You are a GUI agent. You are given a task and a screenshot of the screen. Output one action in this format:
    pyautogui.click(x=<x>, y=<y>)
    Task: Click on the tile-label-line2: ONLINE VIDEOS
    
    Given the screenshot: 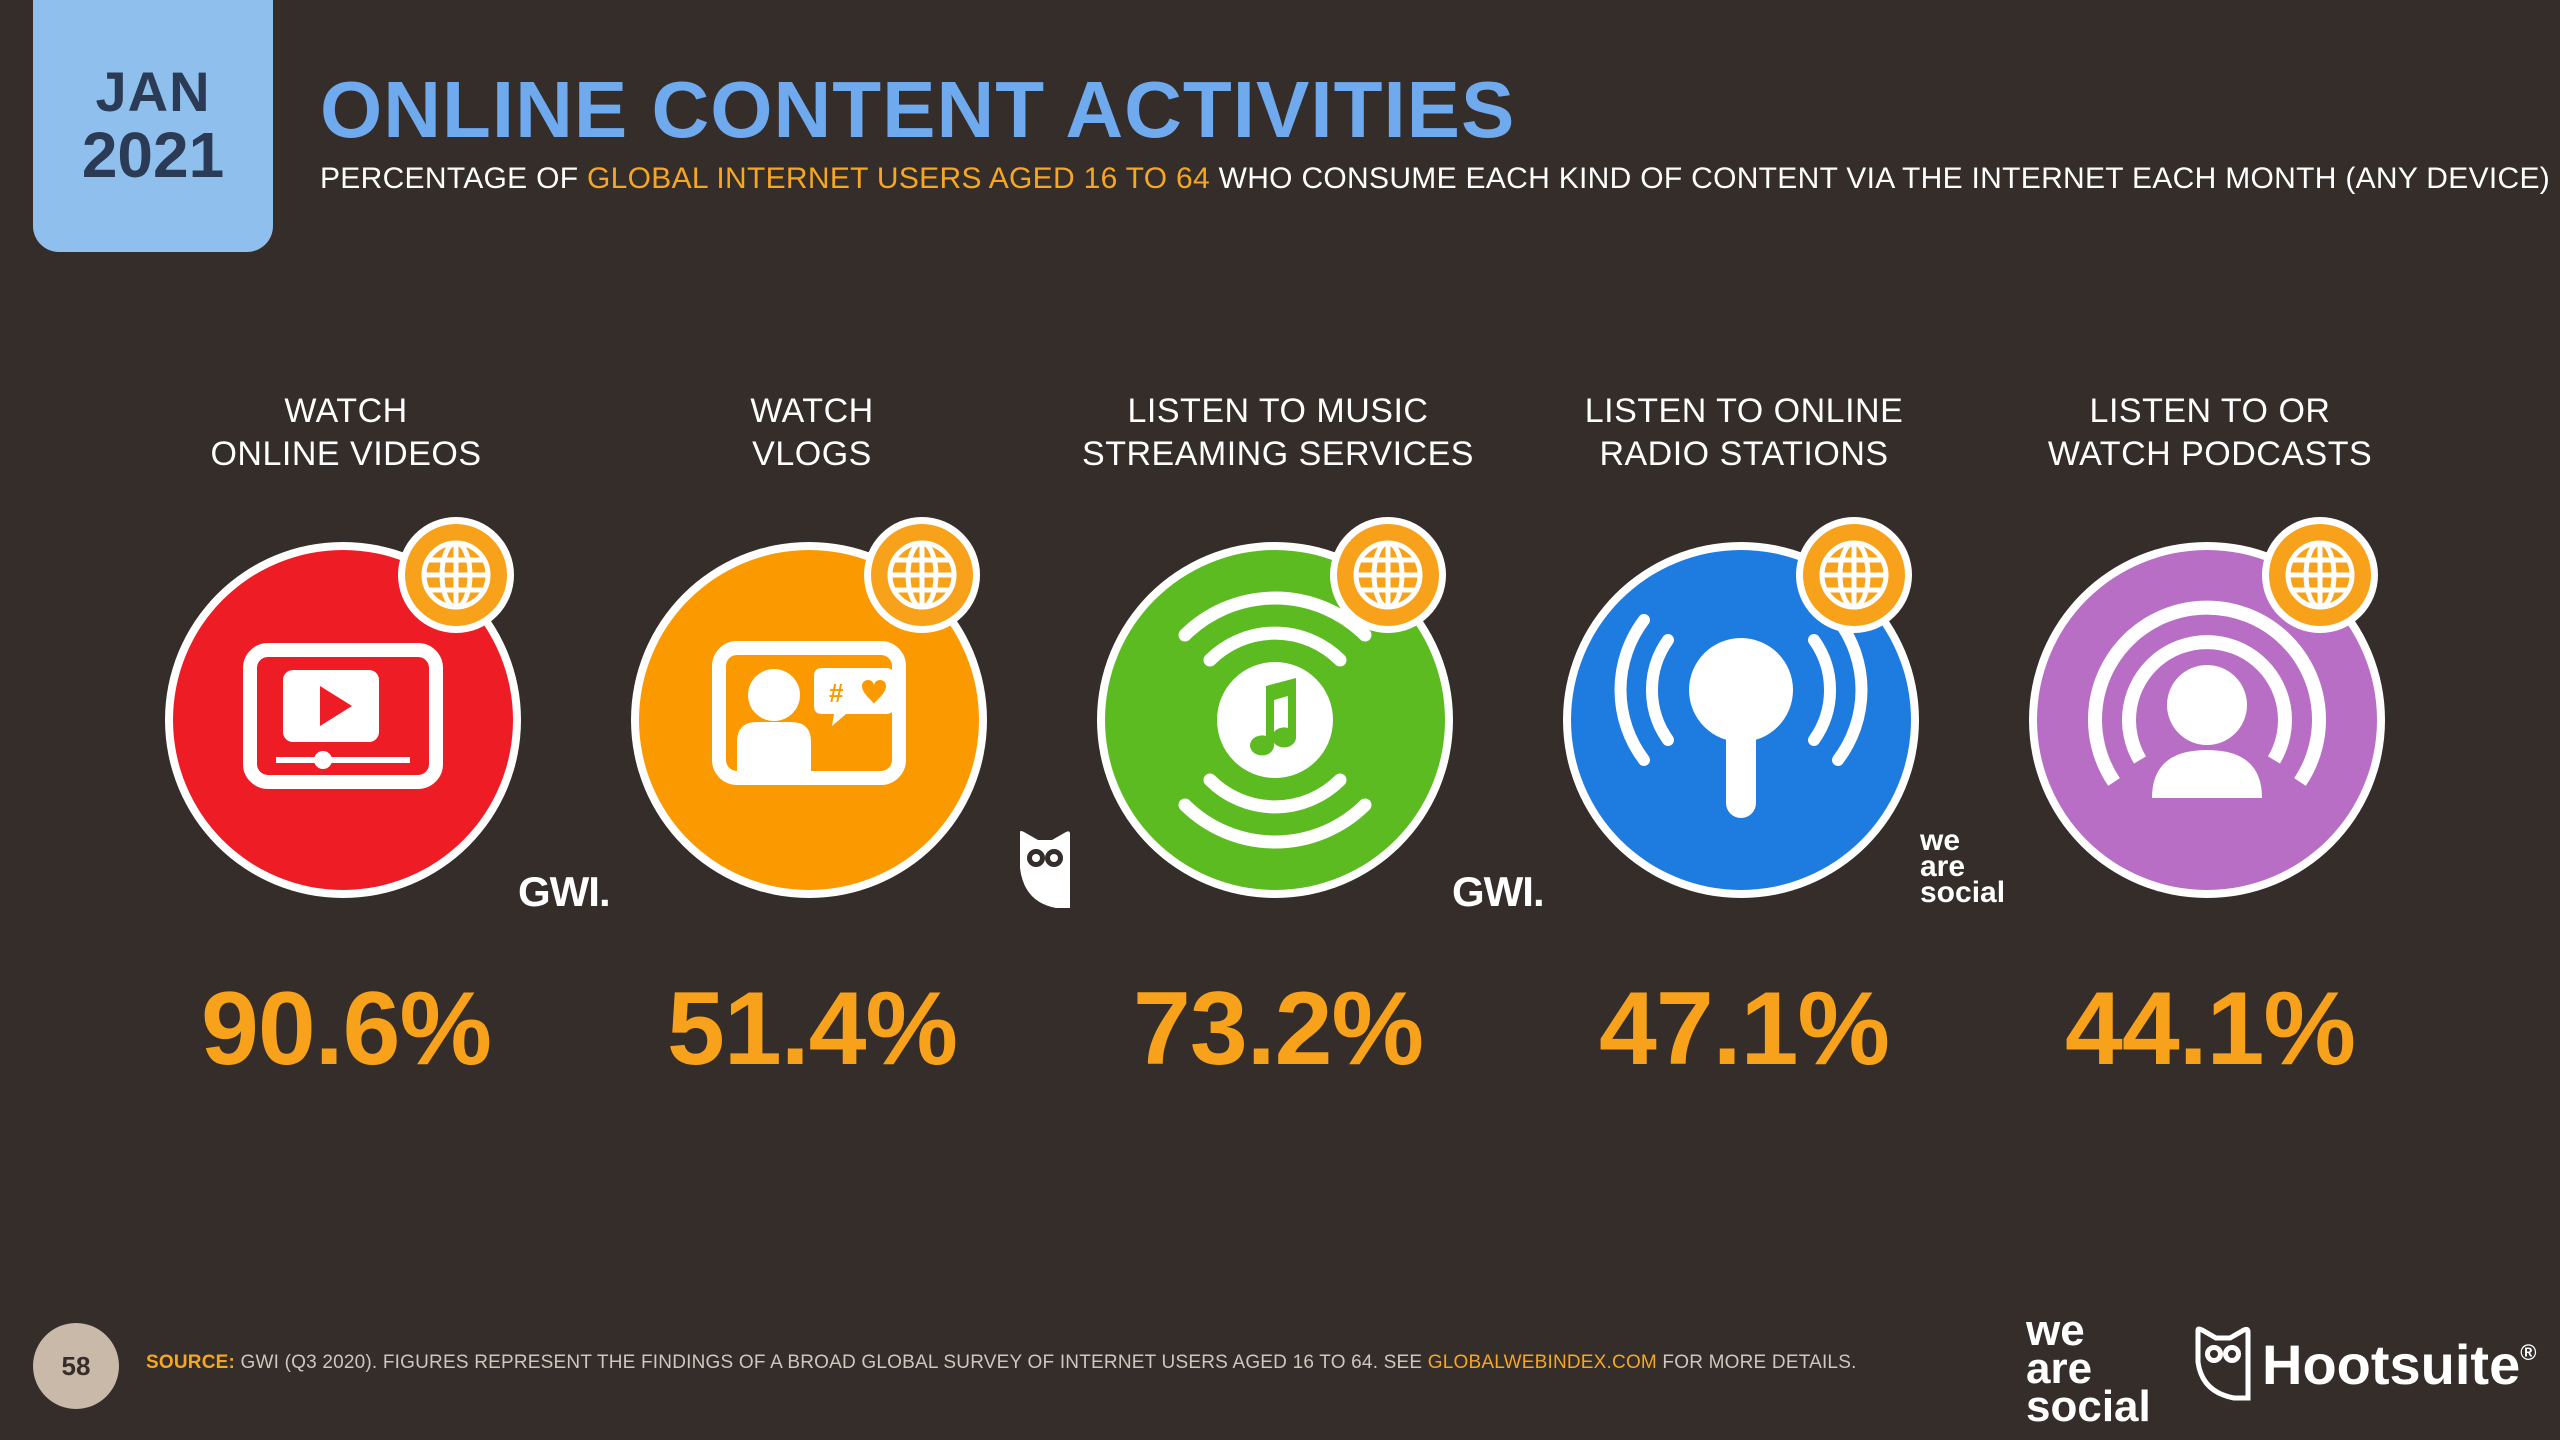 What is the action you would take?
    pyautogui.click(x=346, y=454)
    